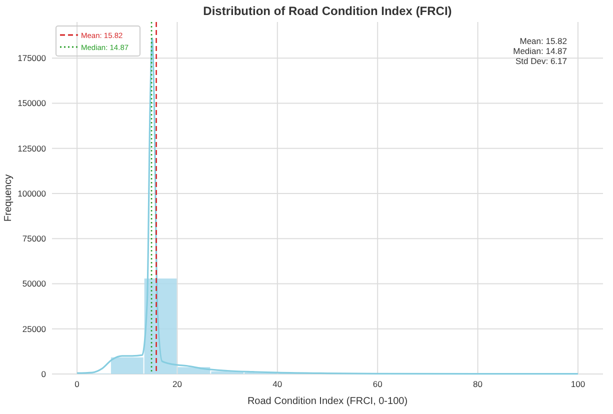  Describe the element at coordinates (8, 198) in the screenshot. I see `y-axis-title: Frequency` at that location.